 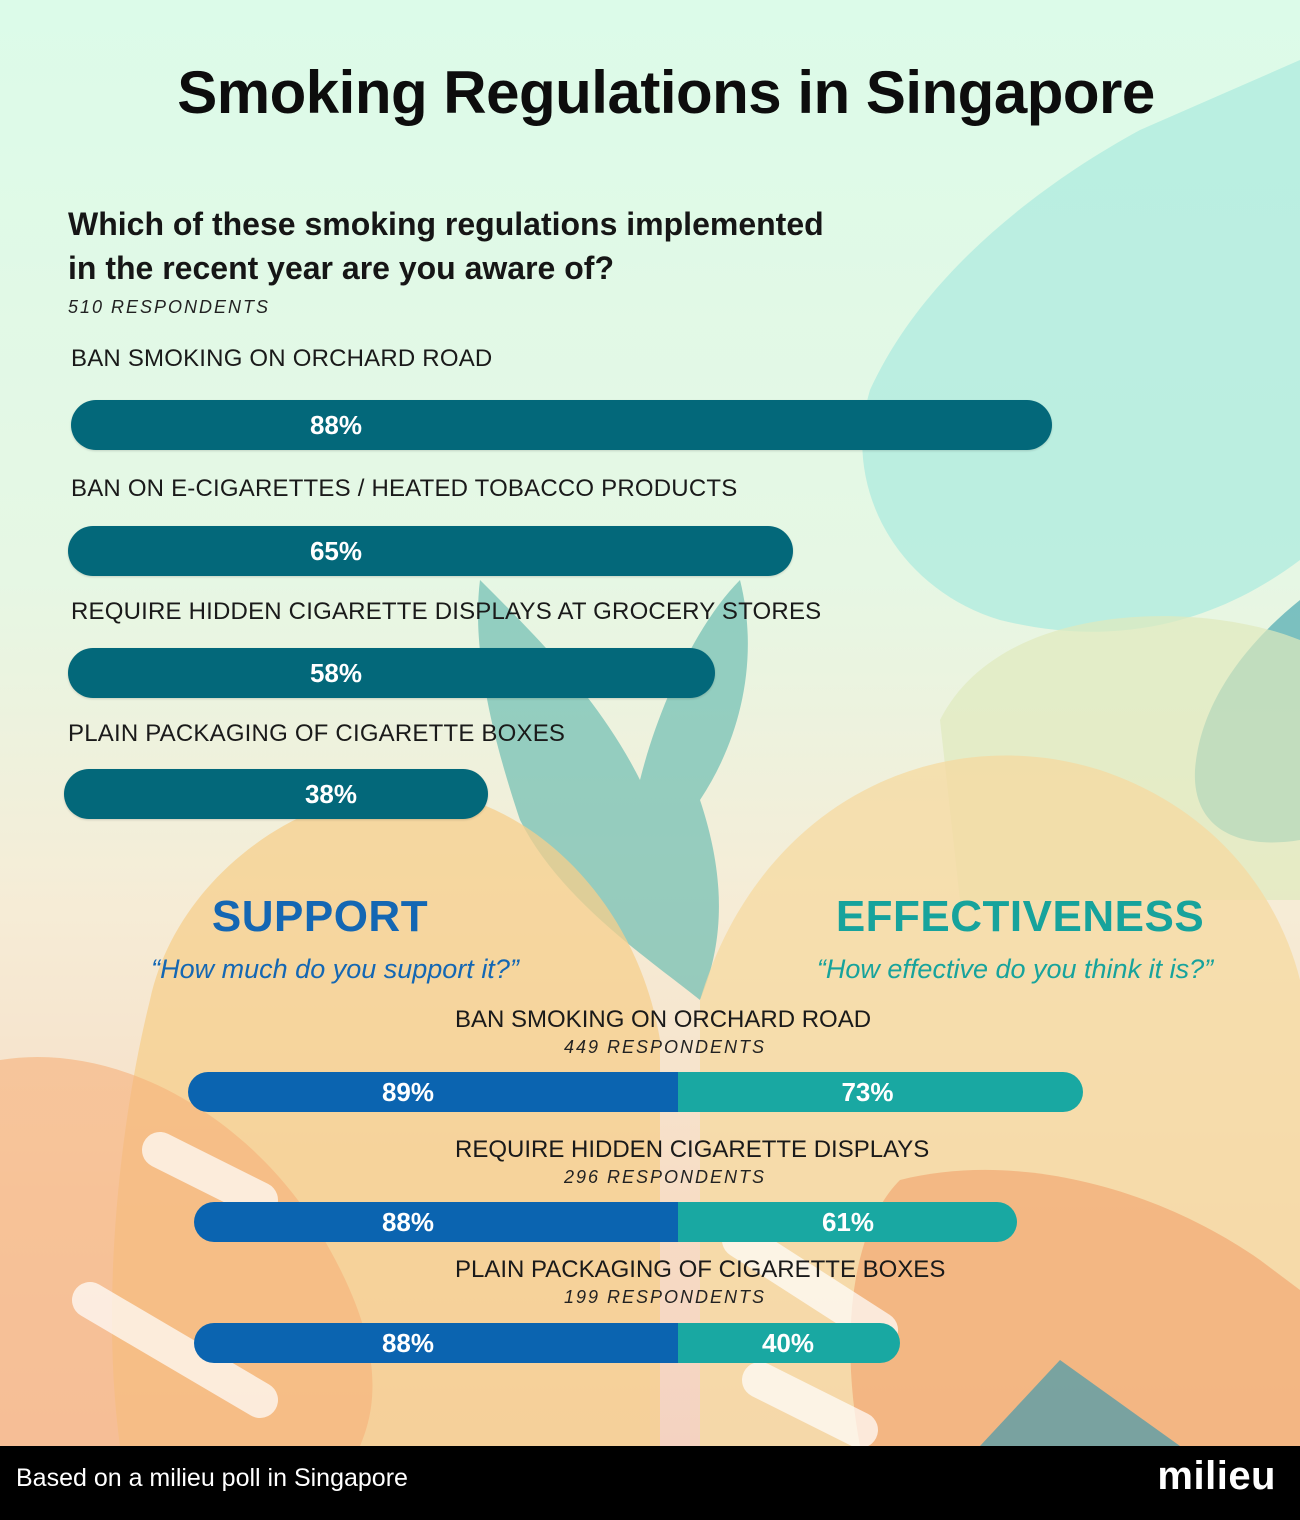 I want to click on awareness-value-label: 88%, so click(x=336, y=425).